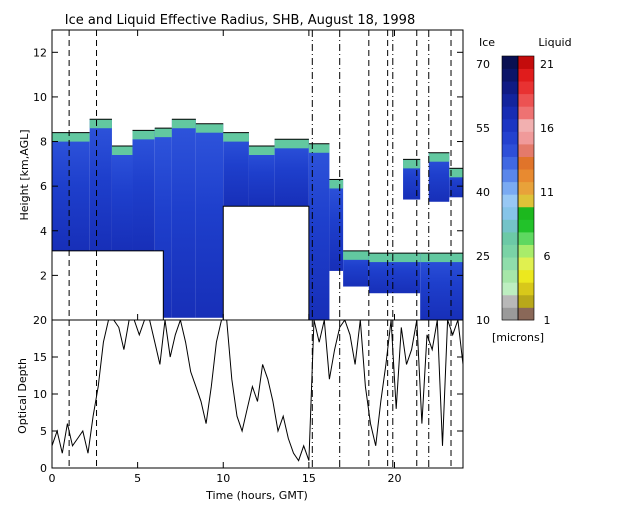 The width and height of the screenshot is (640, 512). Describe the element at coordinates (483, 128) in the screenshot. I see `ice-tick-label: 55` at that location.